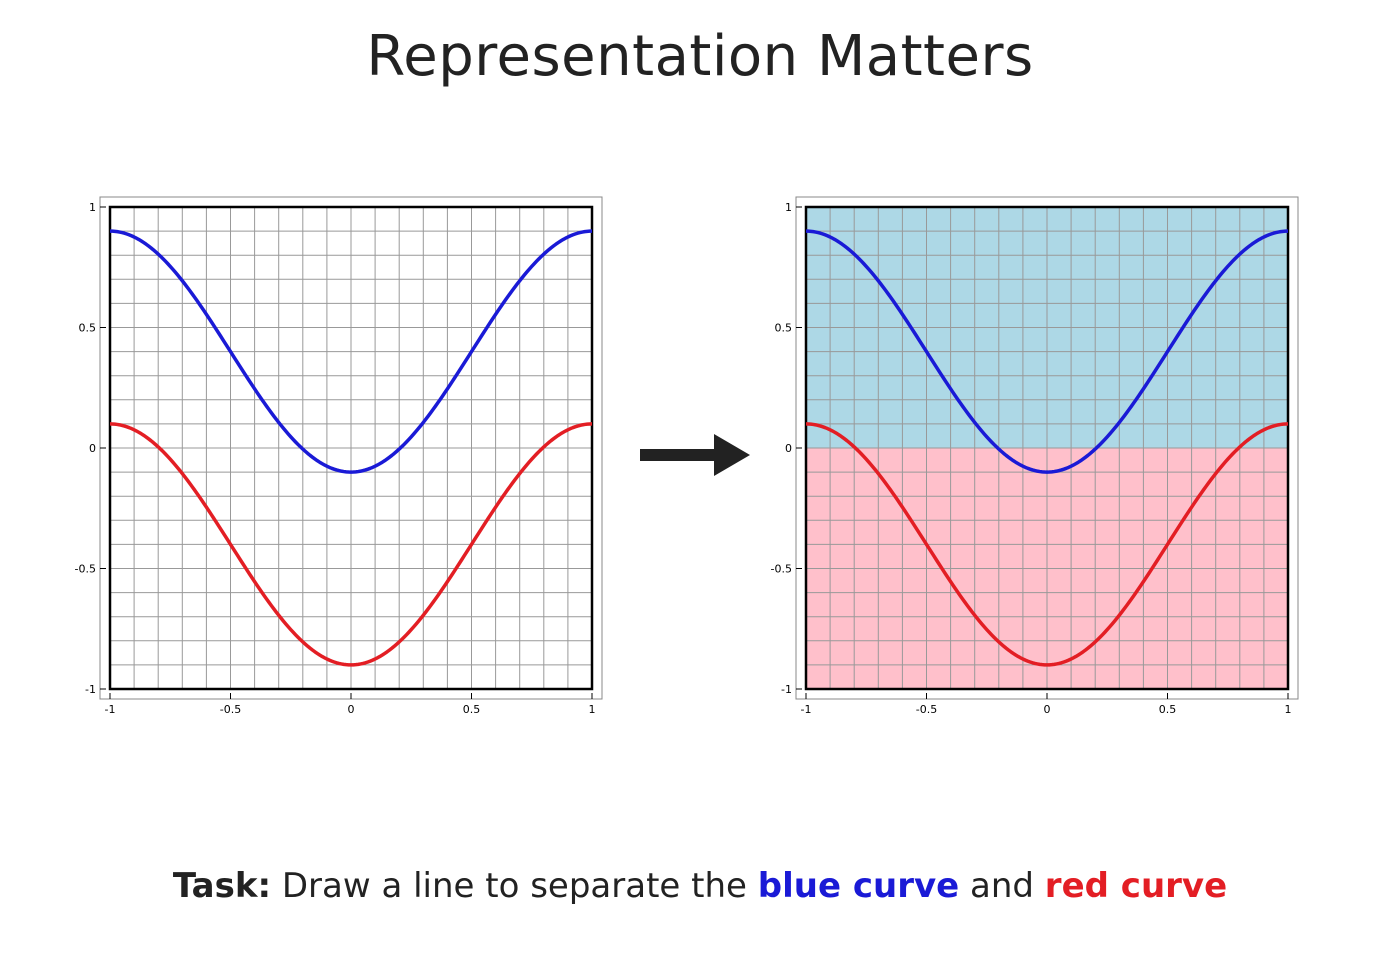 The width and height of the screenshot is (1400, 978). I want to click on caption-text-1: Draw a line to separate the, so click(514, 886).